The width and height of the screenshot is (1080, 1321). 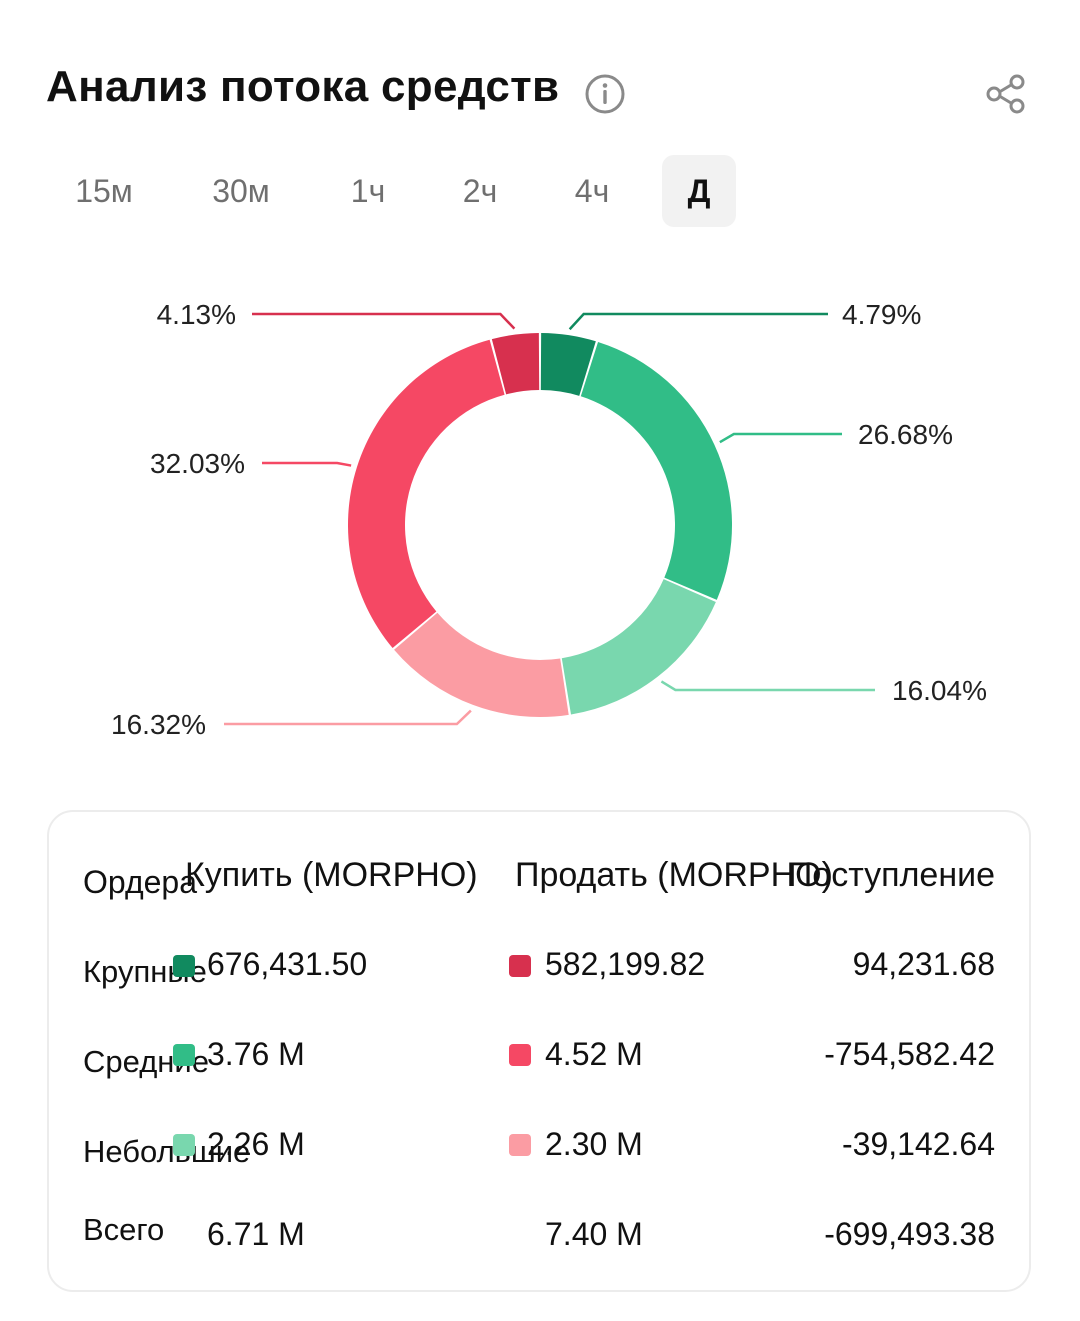 I want to click on slice-buy-large, so click(x=568, y=364).